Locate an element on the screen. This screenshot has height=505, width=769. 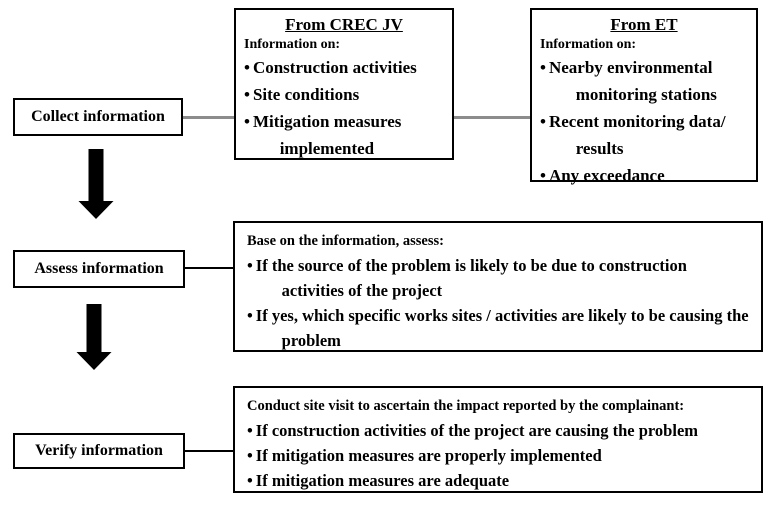
step-box-collect-information: Collect information is located at coordinates (98, 117).